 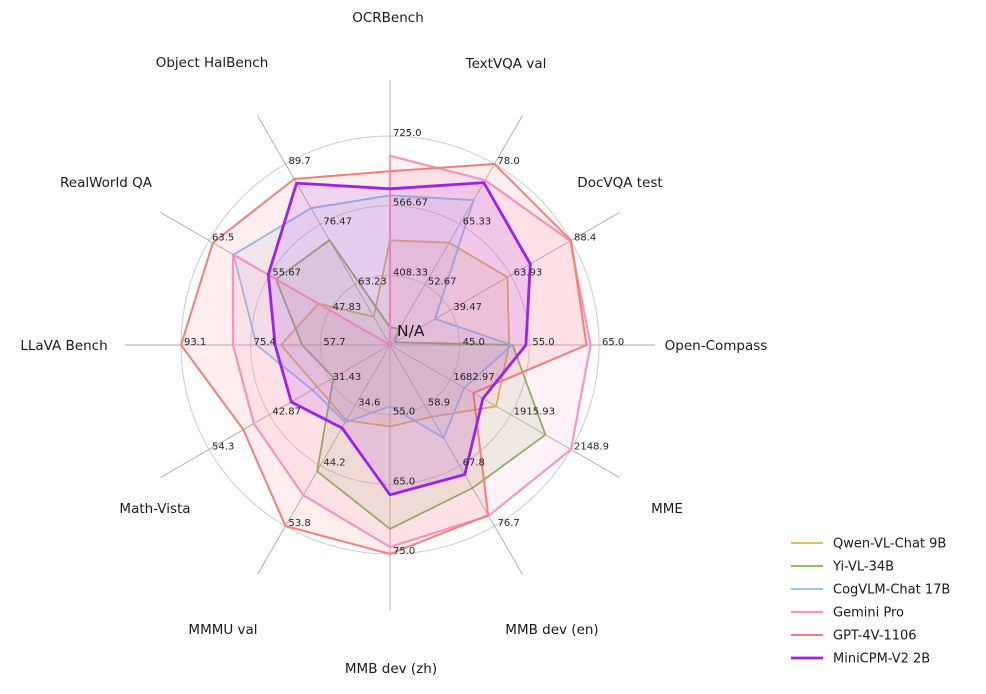 What do you see at coordinates (467, 307) in the screenshot?
I see `axis-tick-label-docvqa-test-0: 39.47` at bounding box center [467, 307].